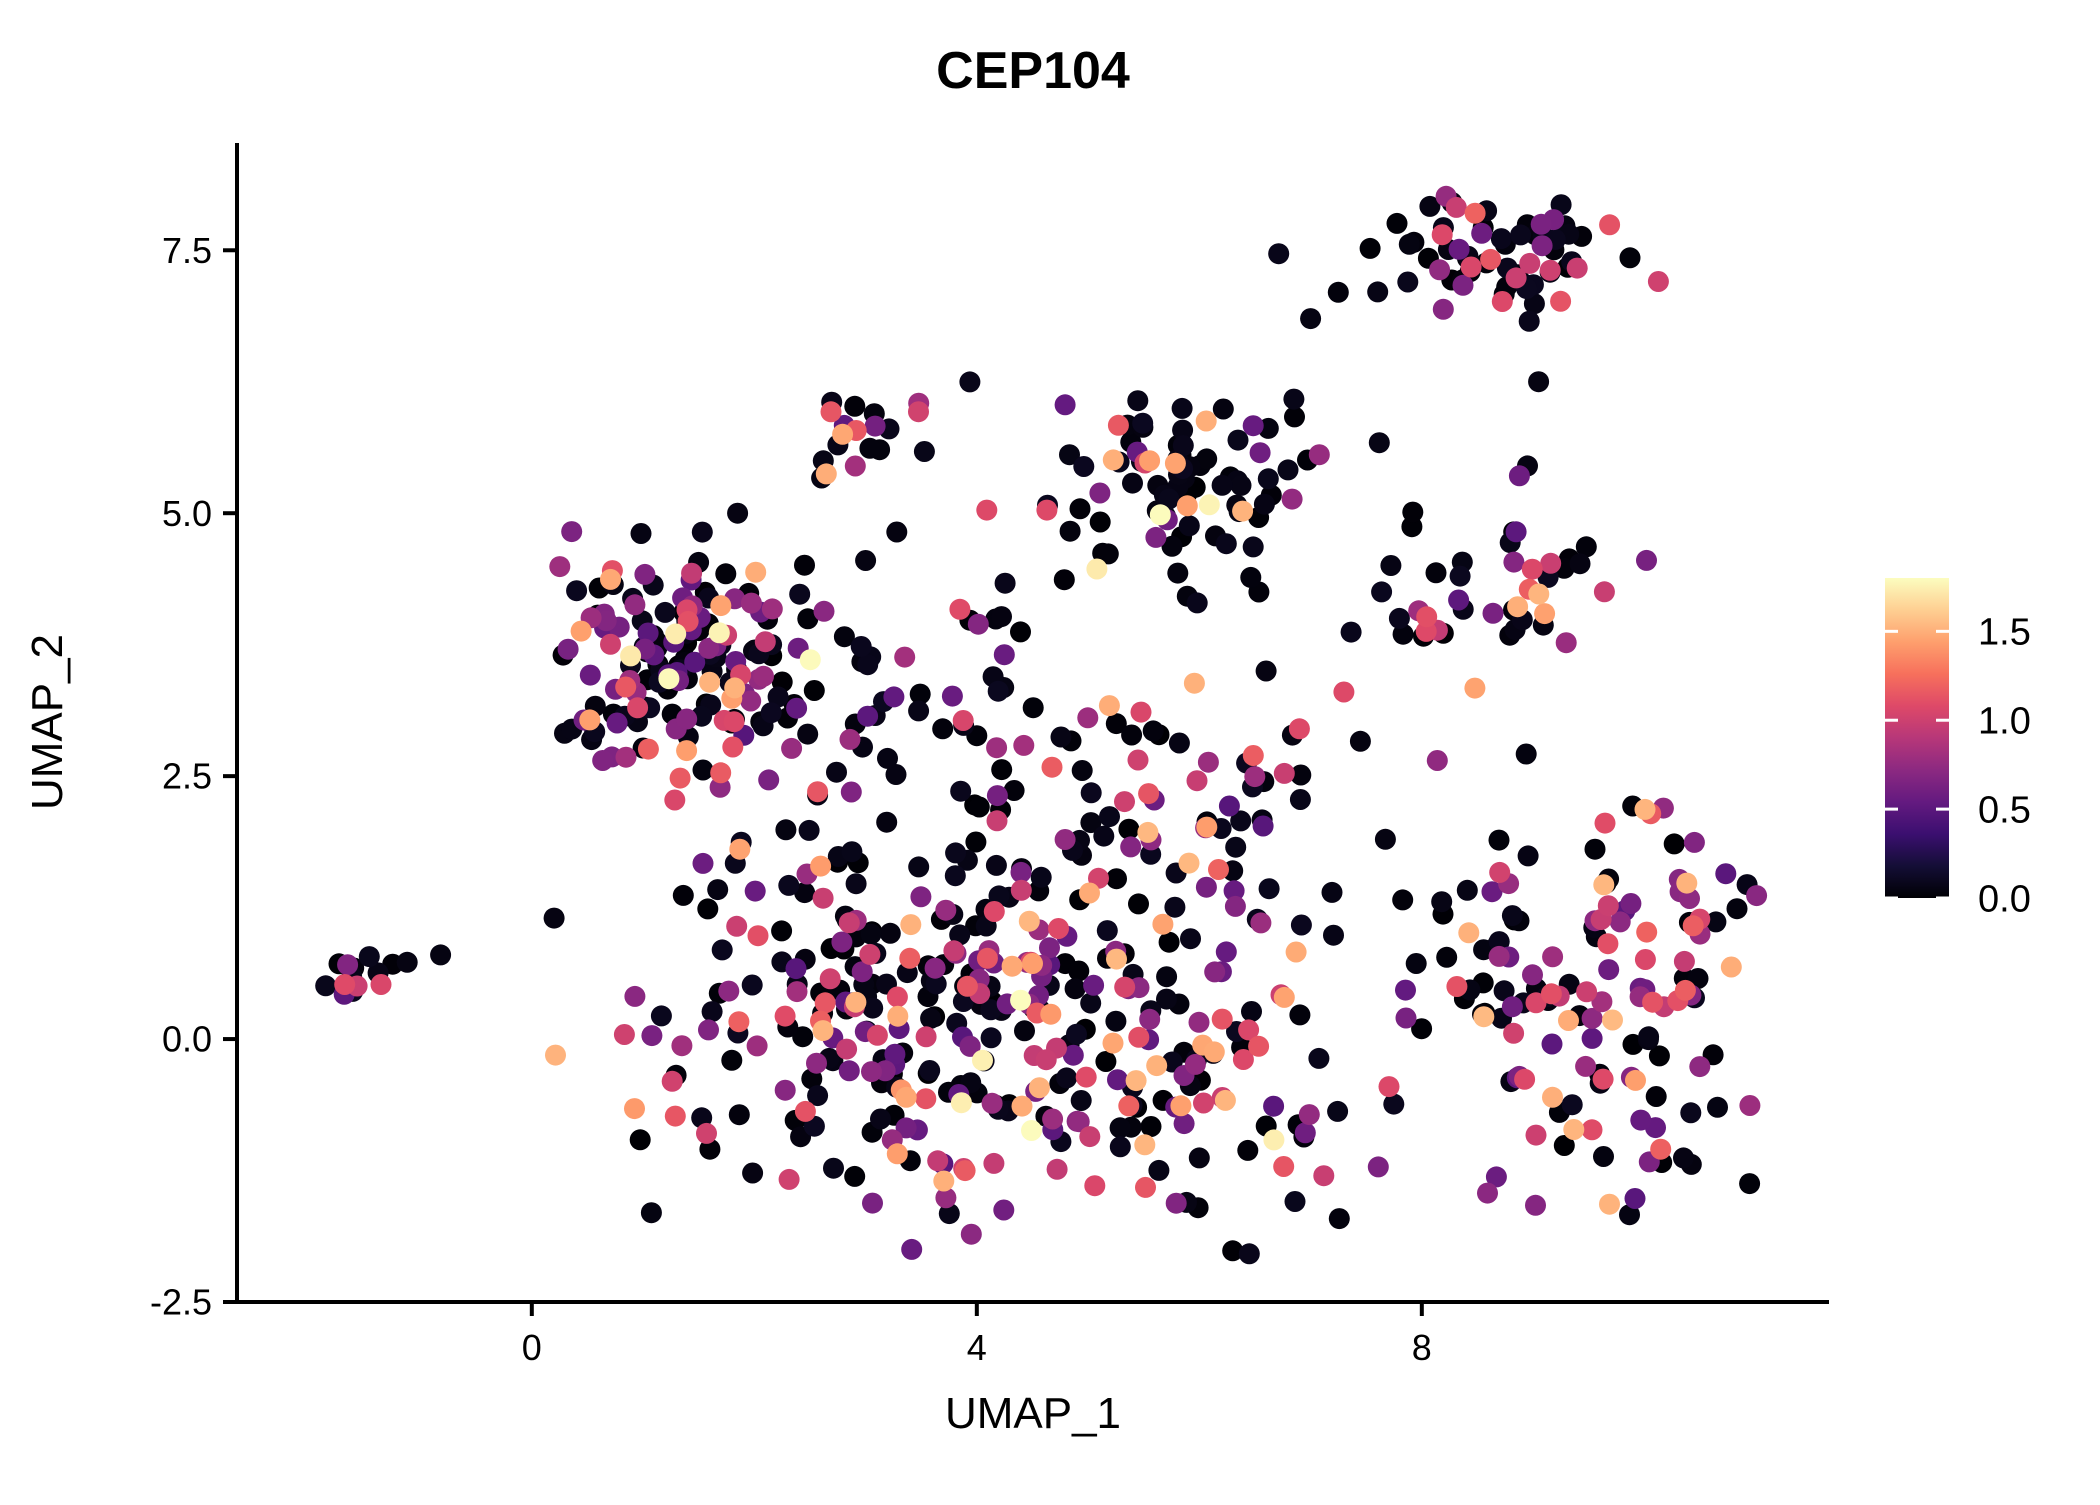  Describe the element at coordinates (1033, 71) in the screenshot. I see `plot-title: CEP104` at that location.